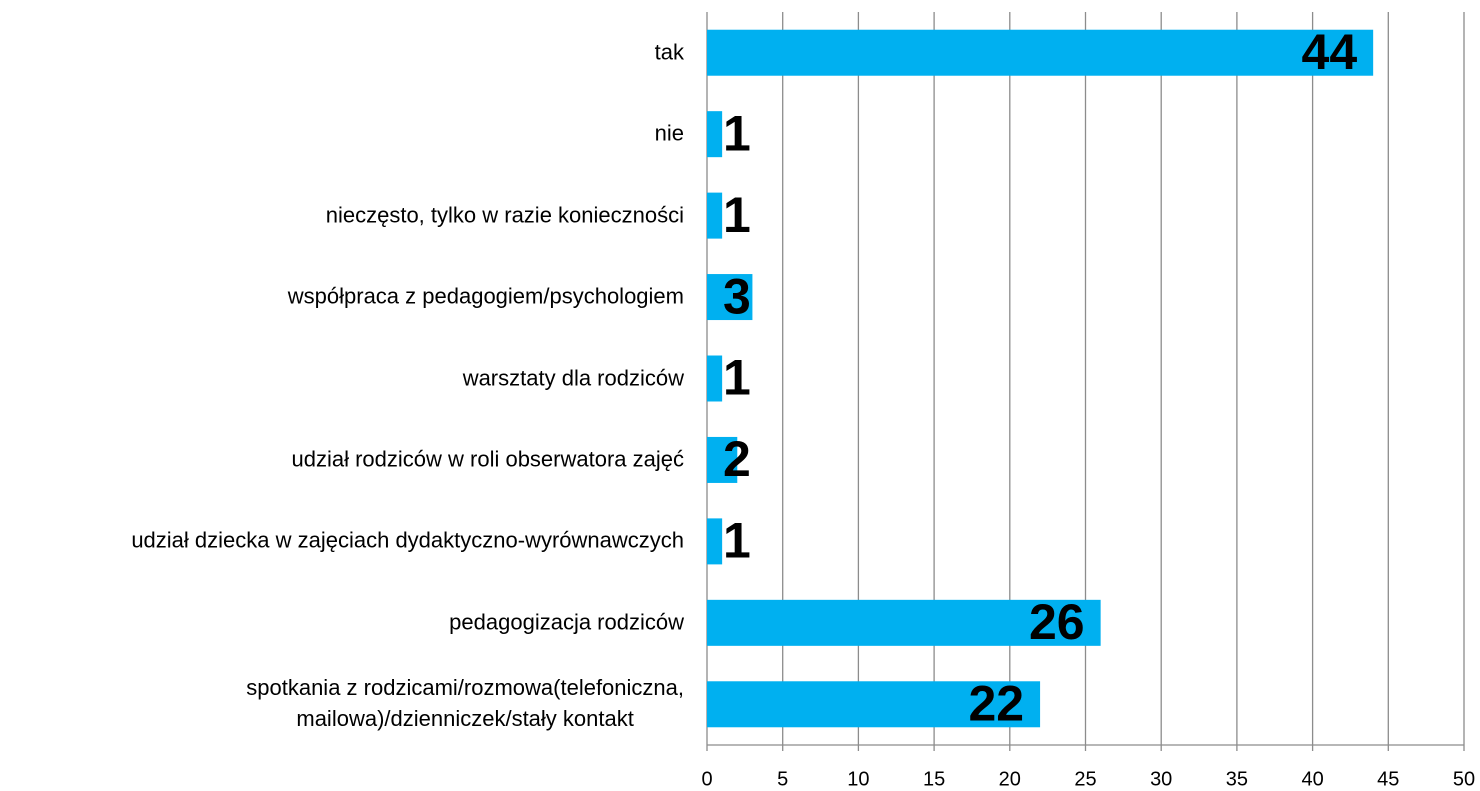  I want to click on data-label: 3, so click(737, 296).